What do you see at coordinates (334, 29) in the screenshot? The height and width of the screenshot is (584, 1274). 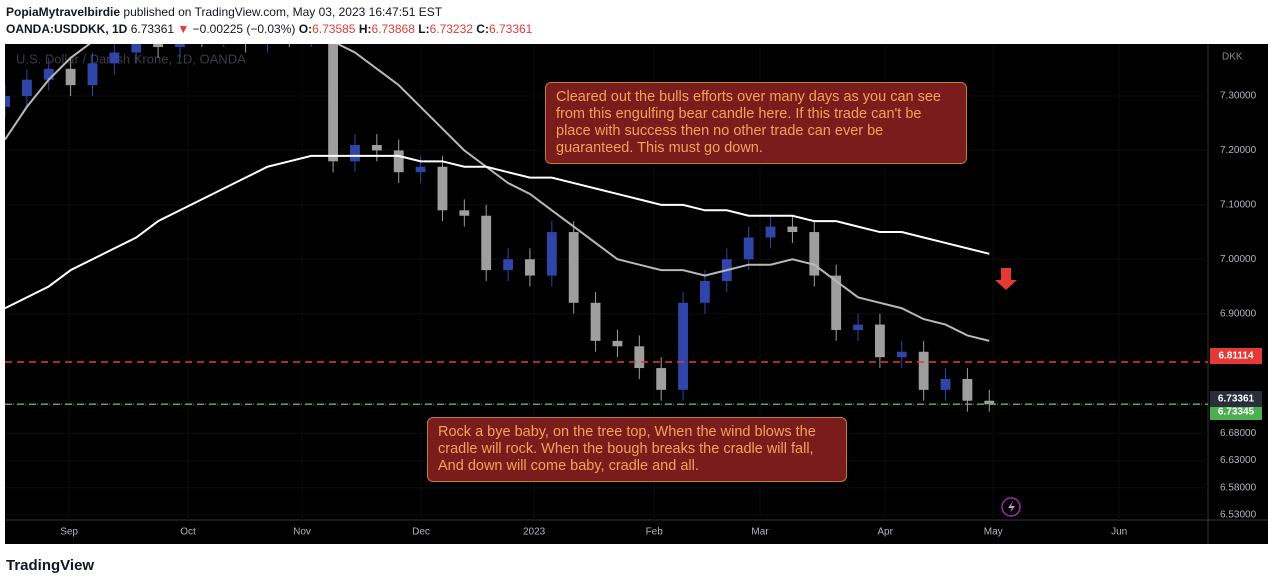 I see `o: 6.73585` at bounding box center [334, 29].